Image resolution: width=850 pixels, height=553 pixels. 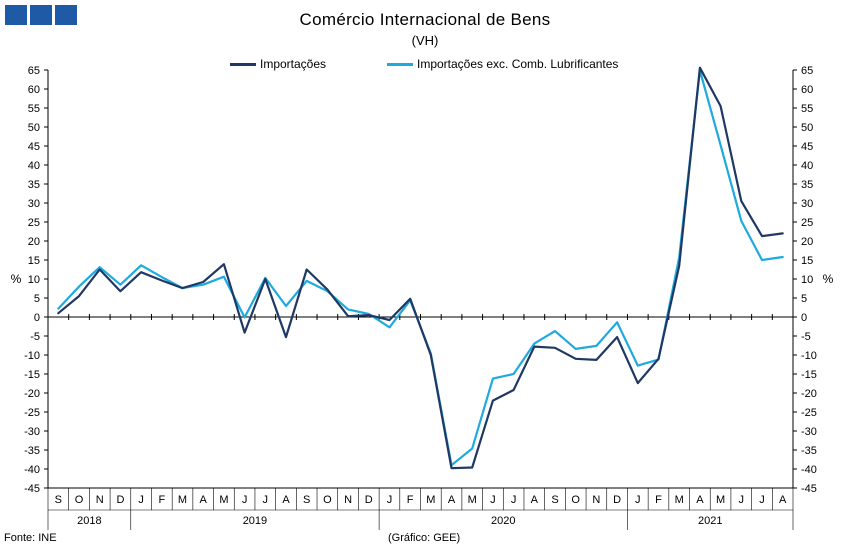 What do you see at coordinates (89, 521) in the screenshot?
I see `x-tick-label-year: 2018` at bounding box center [89, 521].